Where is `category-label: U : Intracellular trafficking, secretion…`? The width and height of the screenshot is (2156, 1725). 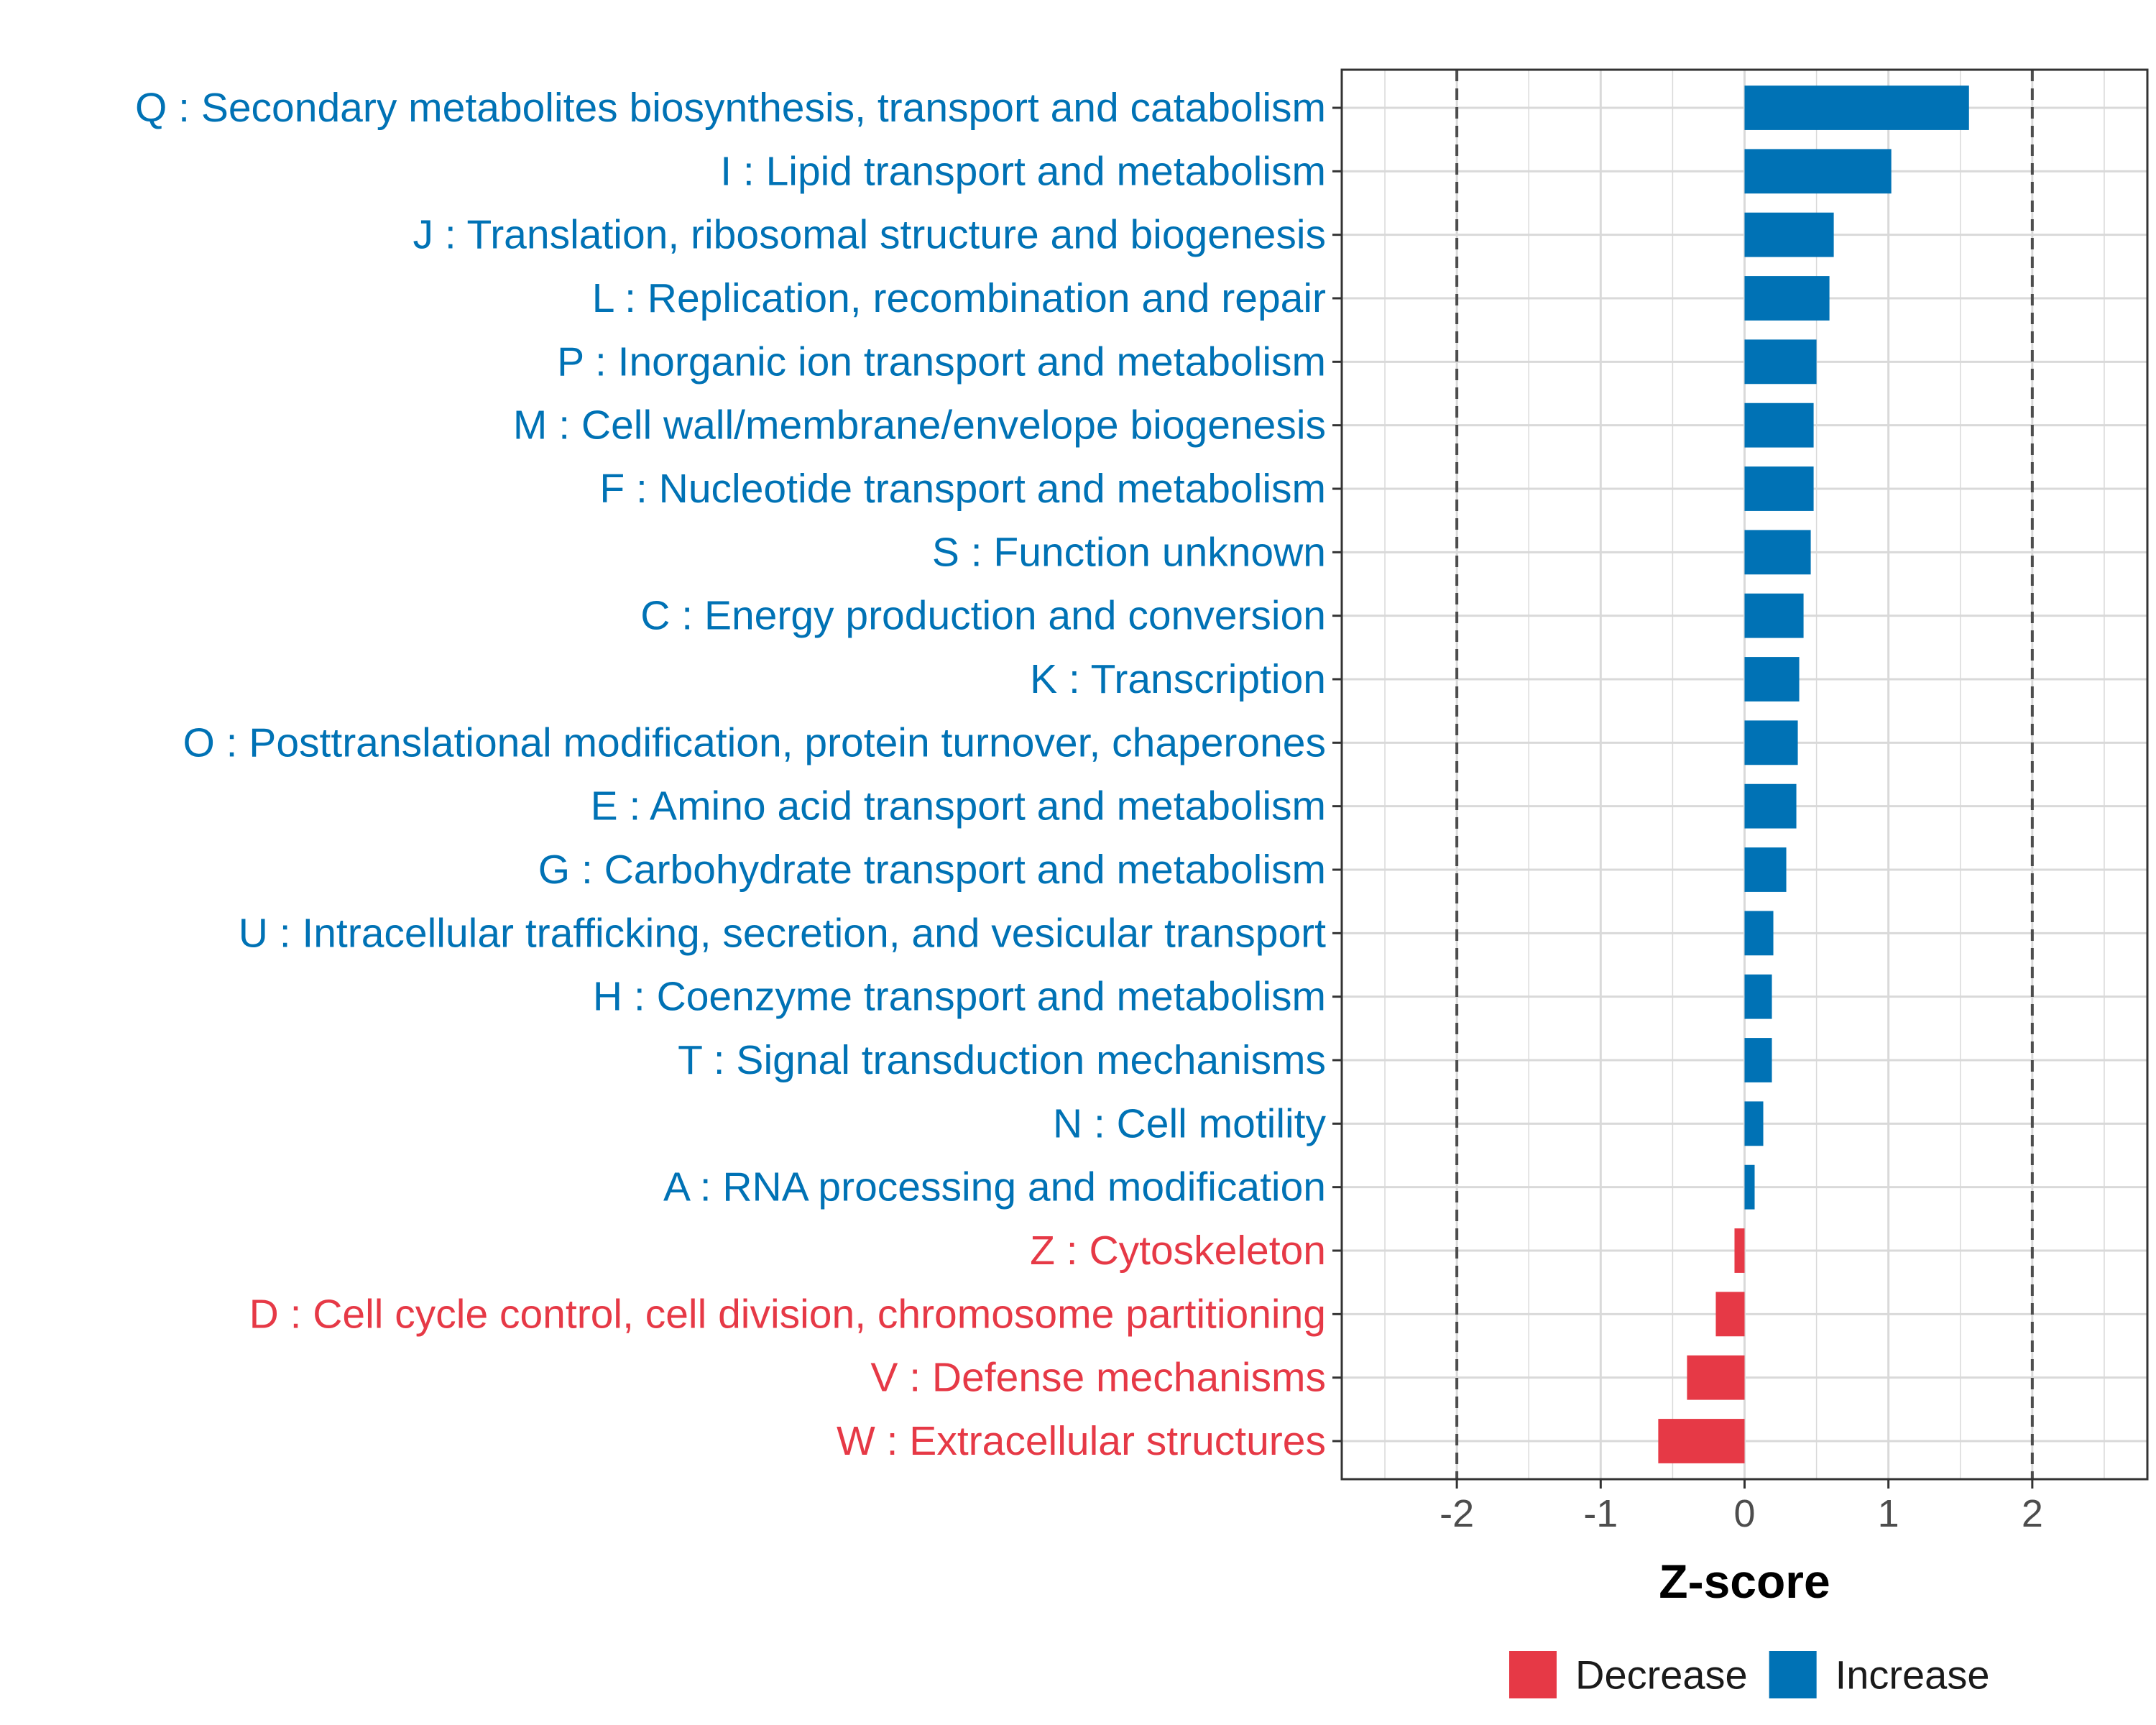 category-label: U : Intracellular trafficking, secretion… is located at coordinates (782, 933).